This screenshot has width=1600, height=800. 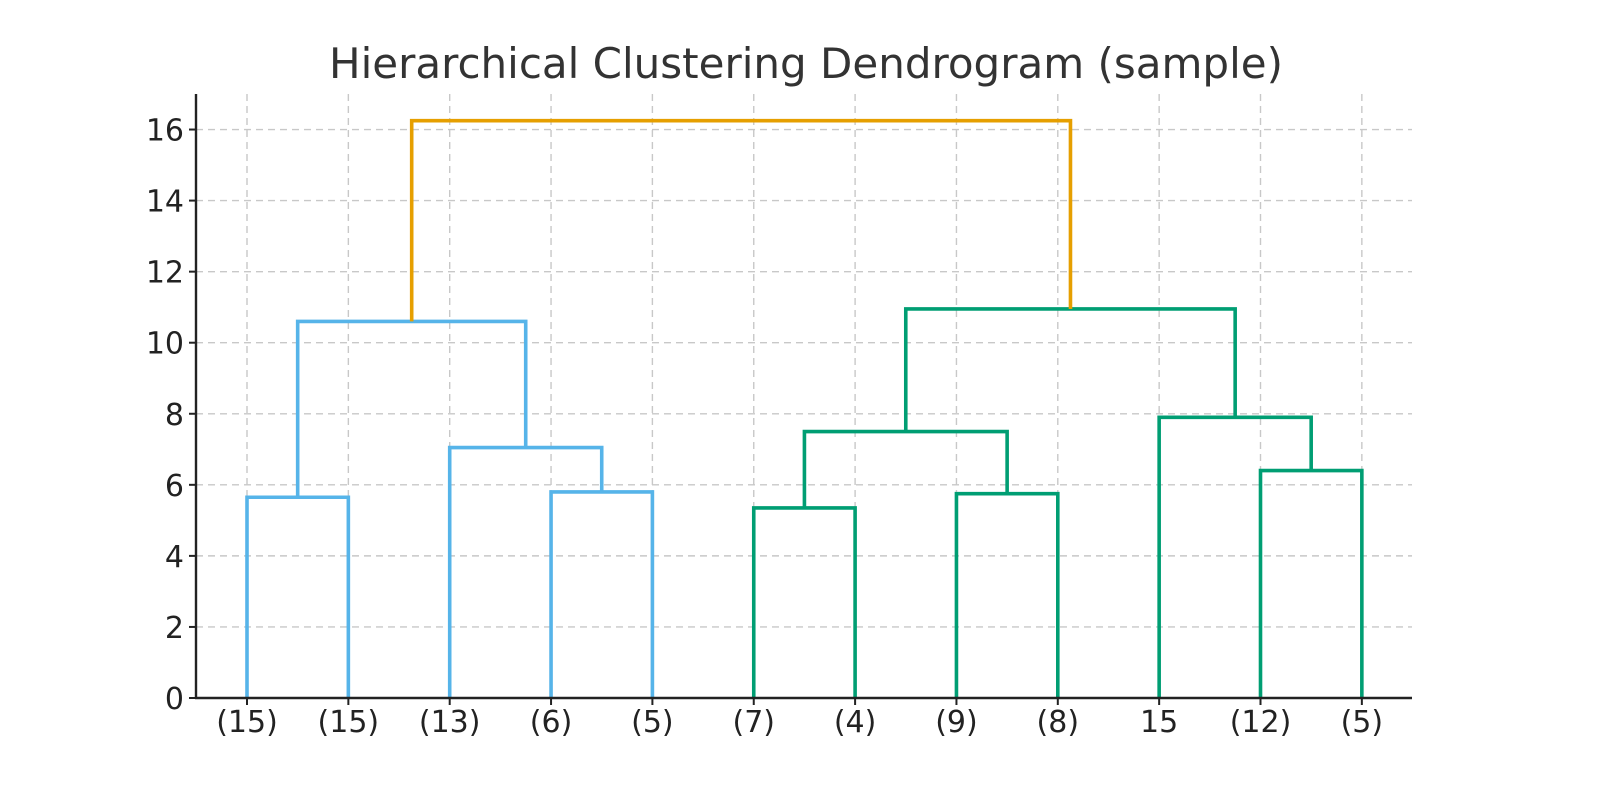 What do you see at coordinates (754, 722) in the screenshot?
I see `leaf-label: (7)` at bounding box center [754, 722].